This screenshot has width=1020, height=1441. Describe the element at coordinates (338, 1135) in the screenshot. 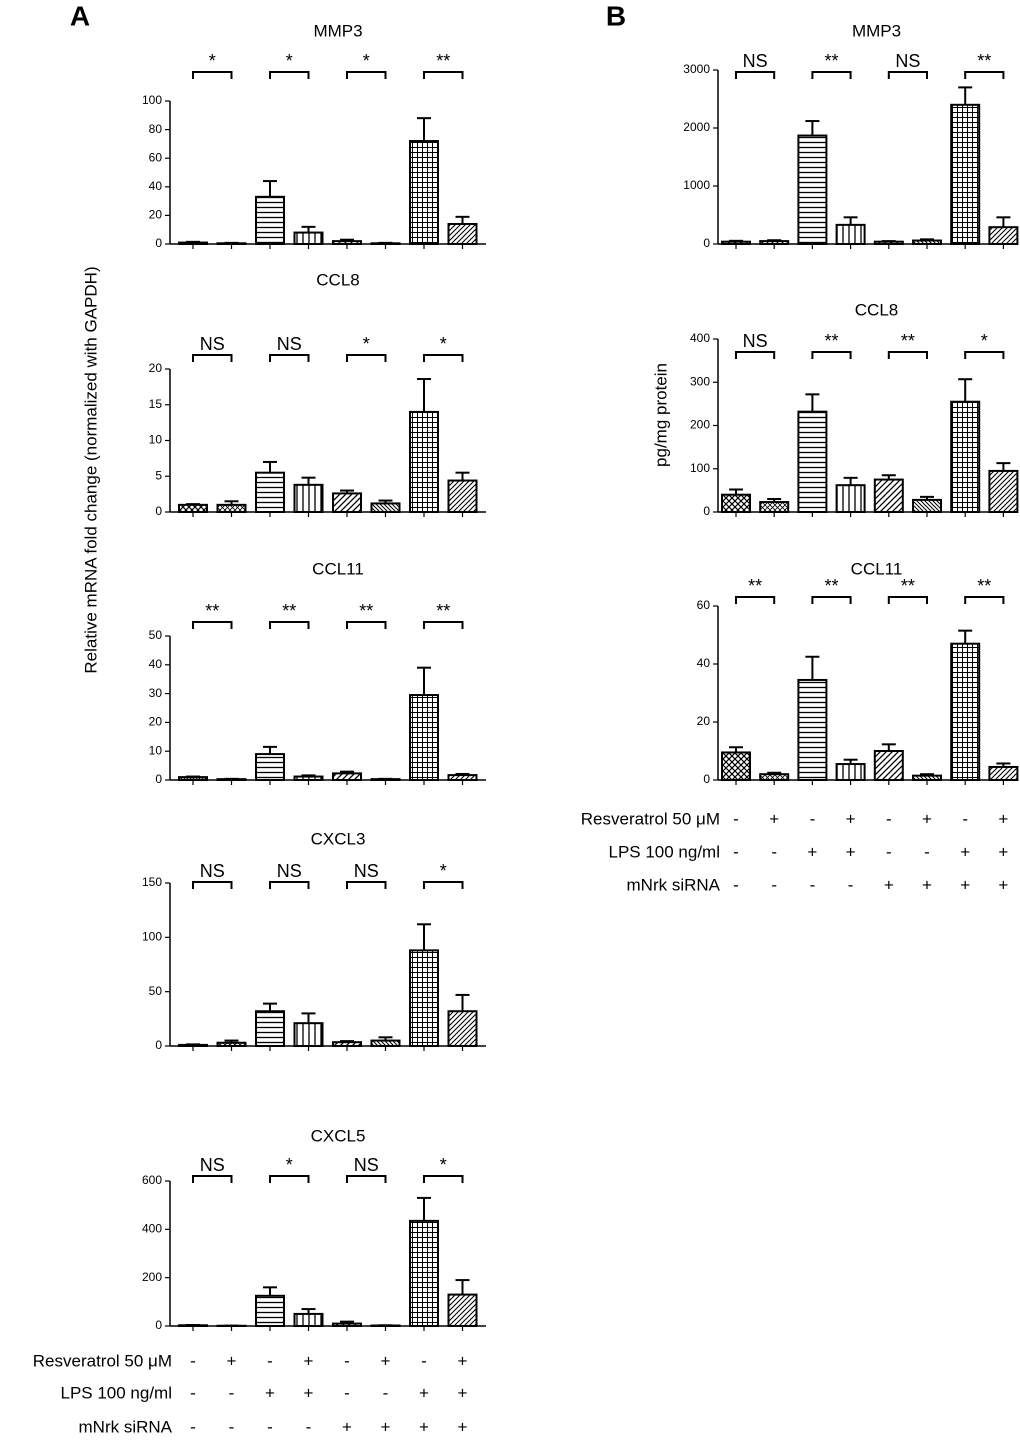

I see `chart-title: CXCL5` at that location.